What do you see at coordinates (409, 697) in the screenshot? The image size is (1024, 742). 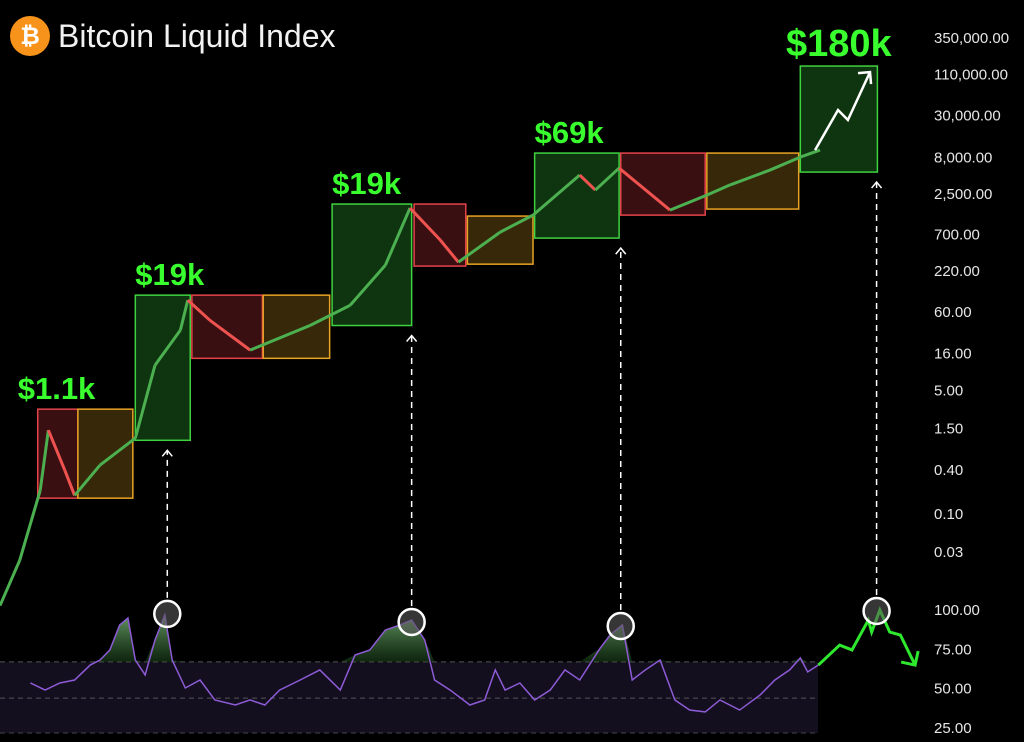 I see `oscillator-background` at bounding box center [409, 697].